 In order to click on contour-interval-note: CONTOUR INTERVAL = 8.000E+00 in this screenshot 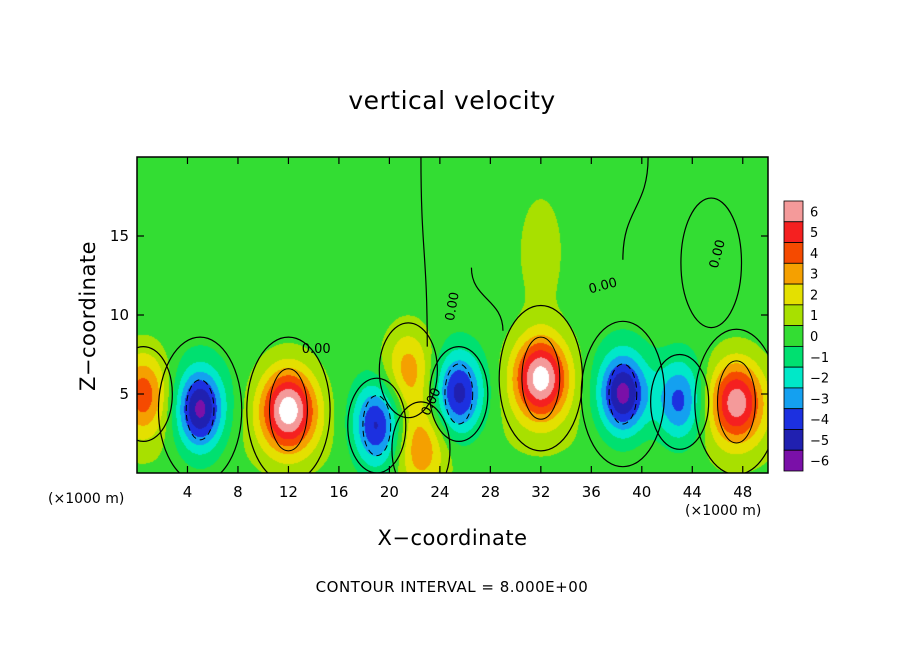, I will do `click(452, 587)`.